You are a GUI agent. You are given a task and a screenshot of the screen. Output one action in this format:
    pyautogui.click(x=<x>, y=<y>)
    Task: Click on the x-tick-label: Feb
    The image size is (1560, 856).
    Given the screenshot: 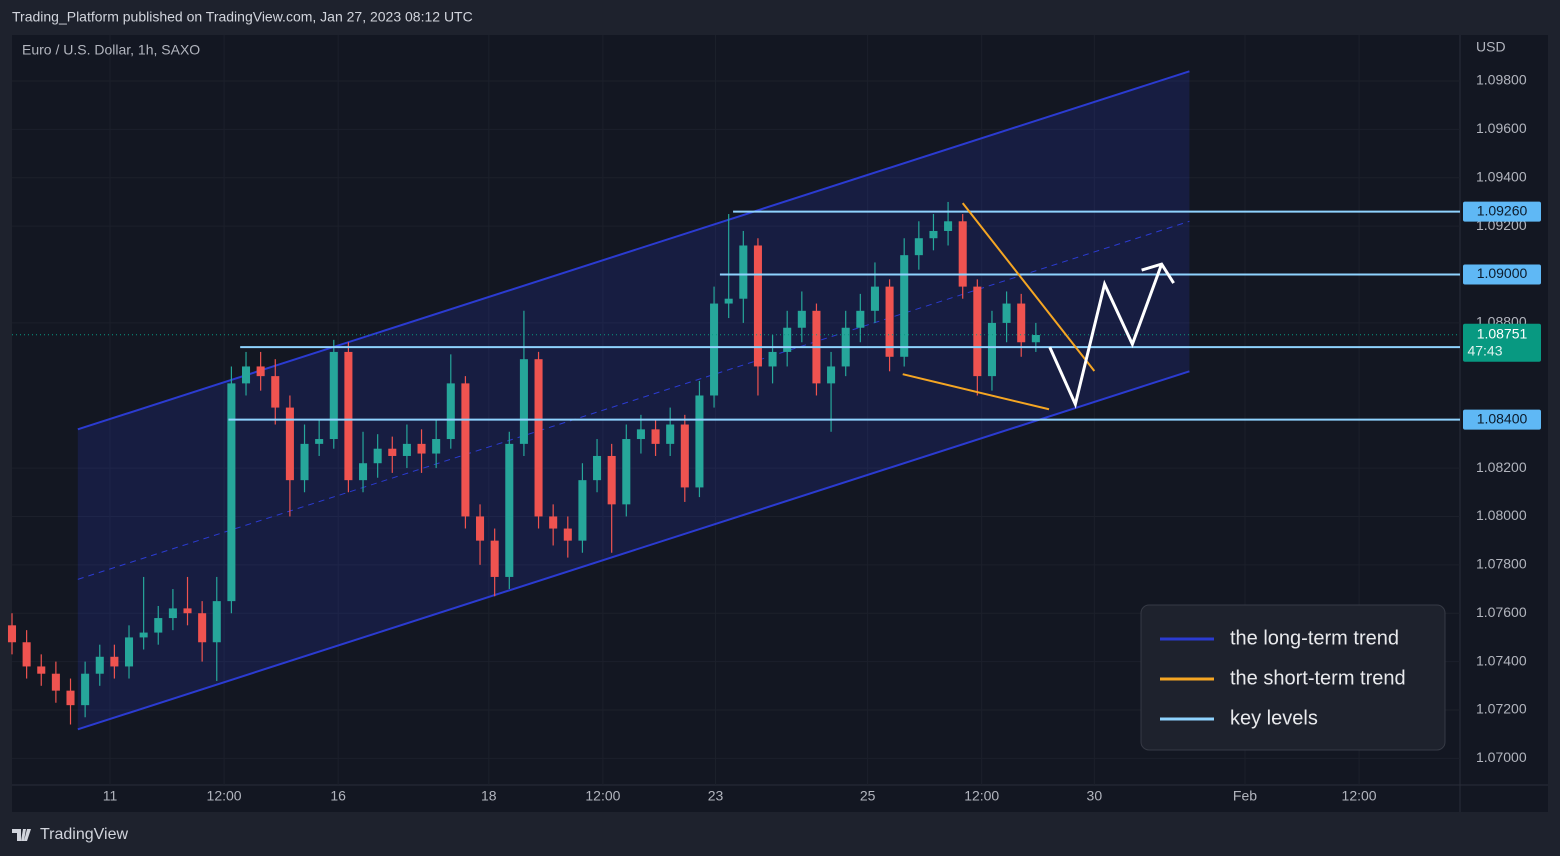 What is the action you would take?
    pyautogui.click(x=1245, y=796)
    